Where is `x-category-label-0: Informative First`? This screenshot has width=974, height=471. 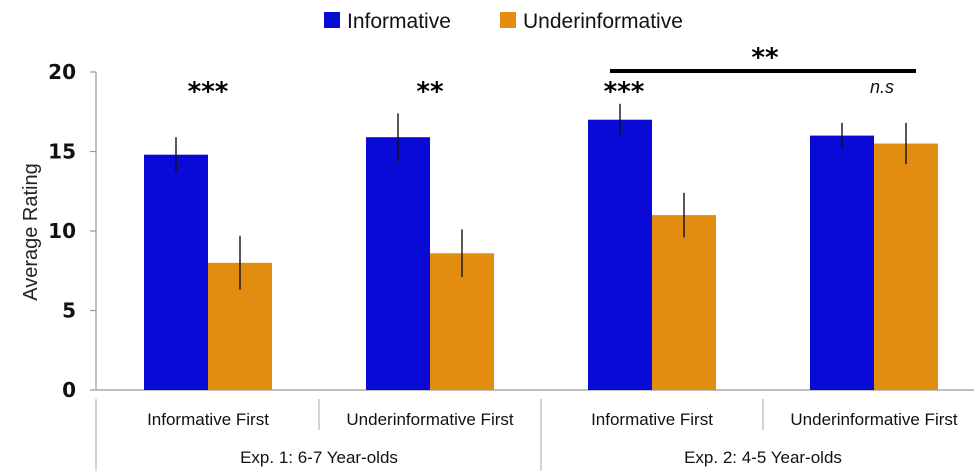
x-category-label-0: Informative First is located at coordinates (208, 419).